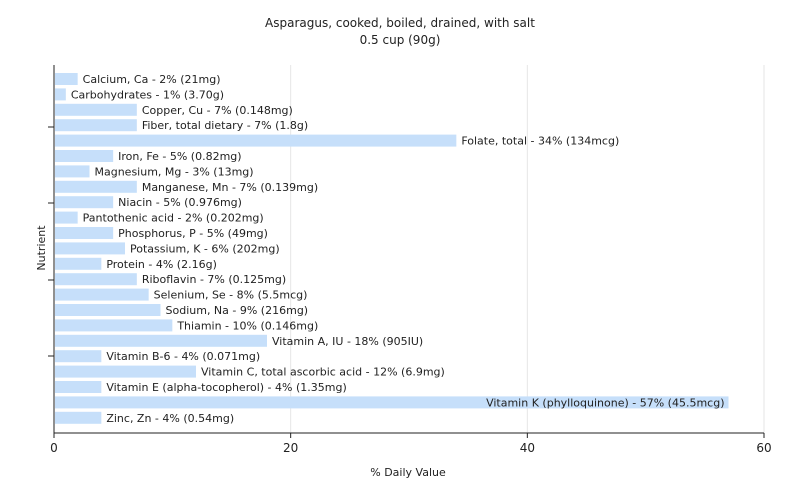 The image size is (800, 500). What do you see at coordinates (183, 356) in the screenshot?
I see `bar-label: Vitamin B-6 - 4% (0.071mg)` at bounding box center [183, 356].